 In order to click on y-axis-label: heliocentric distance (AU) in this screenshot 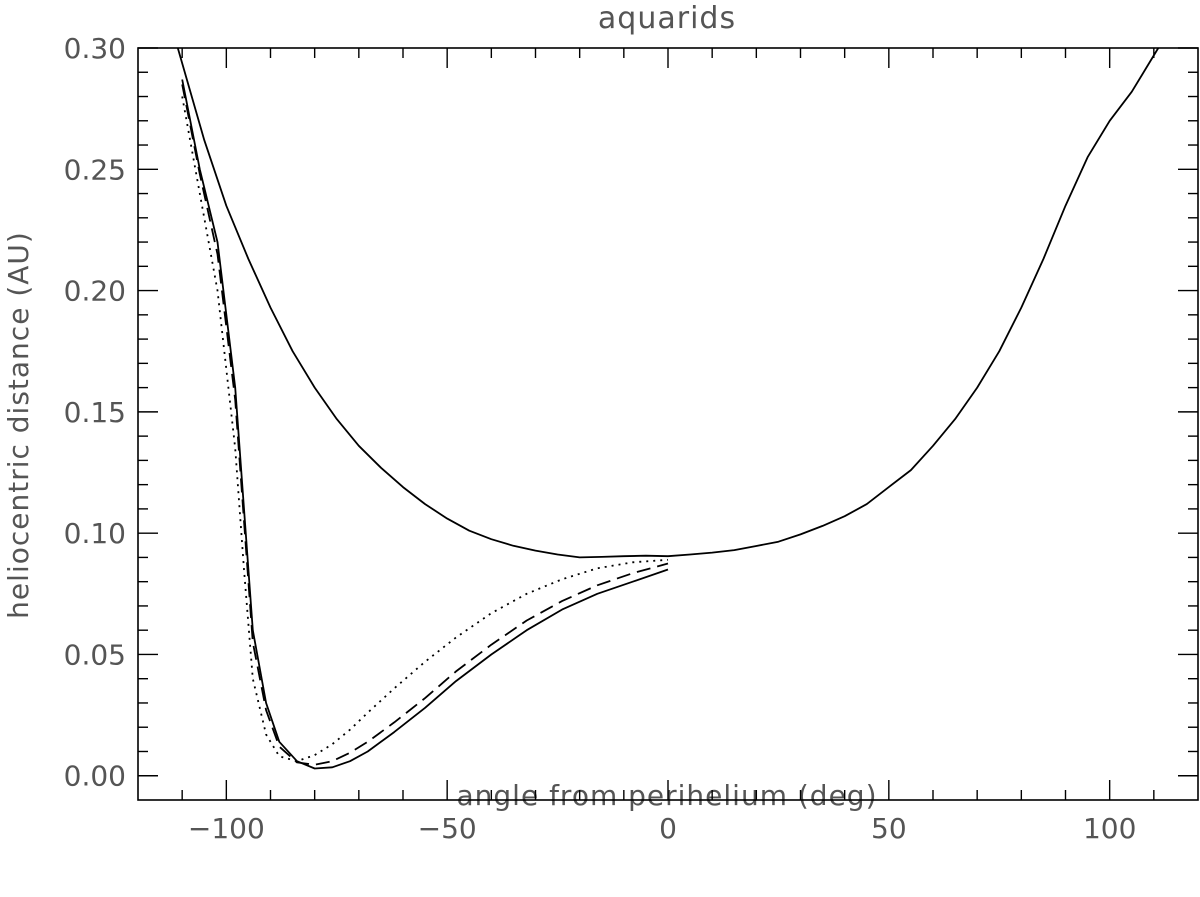, I will do `click(18, 425)`.